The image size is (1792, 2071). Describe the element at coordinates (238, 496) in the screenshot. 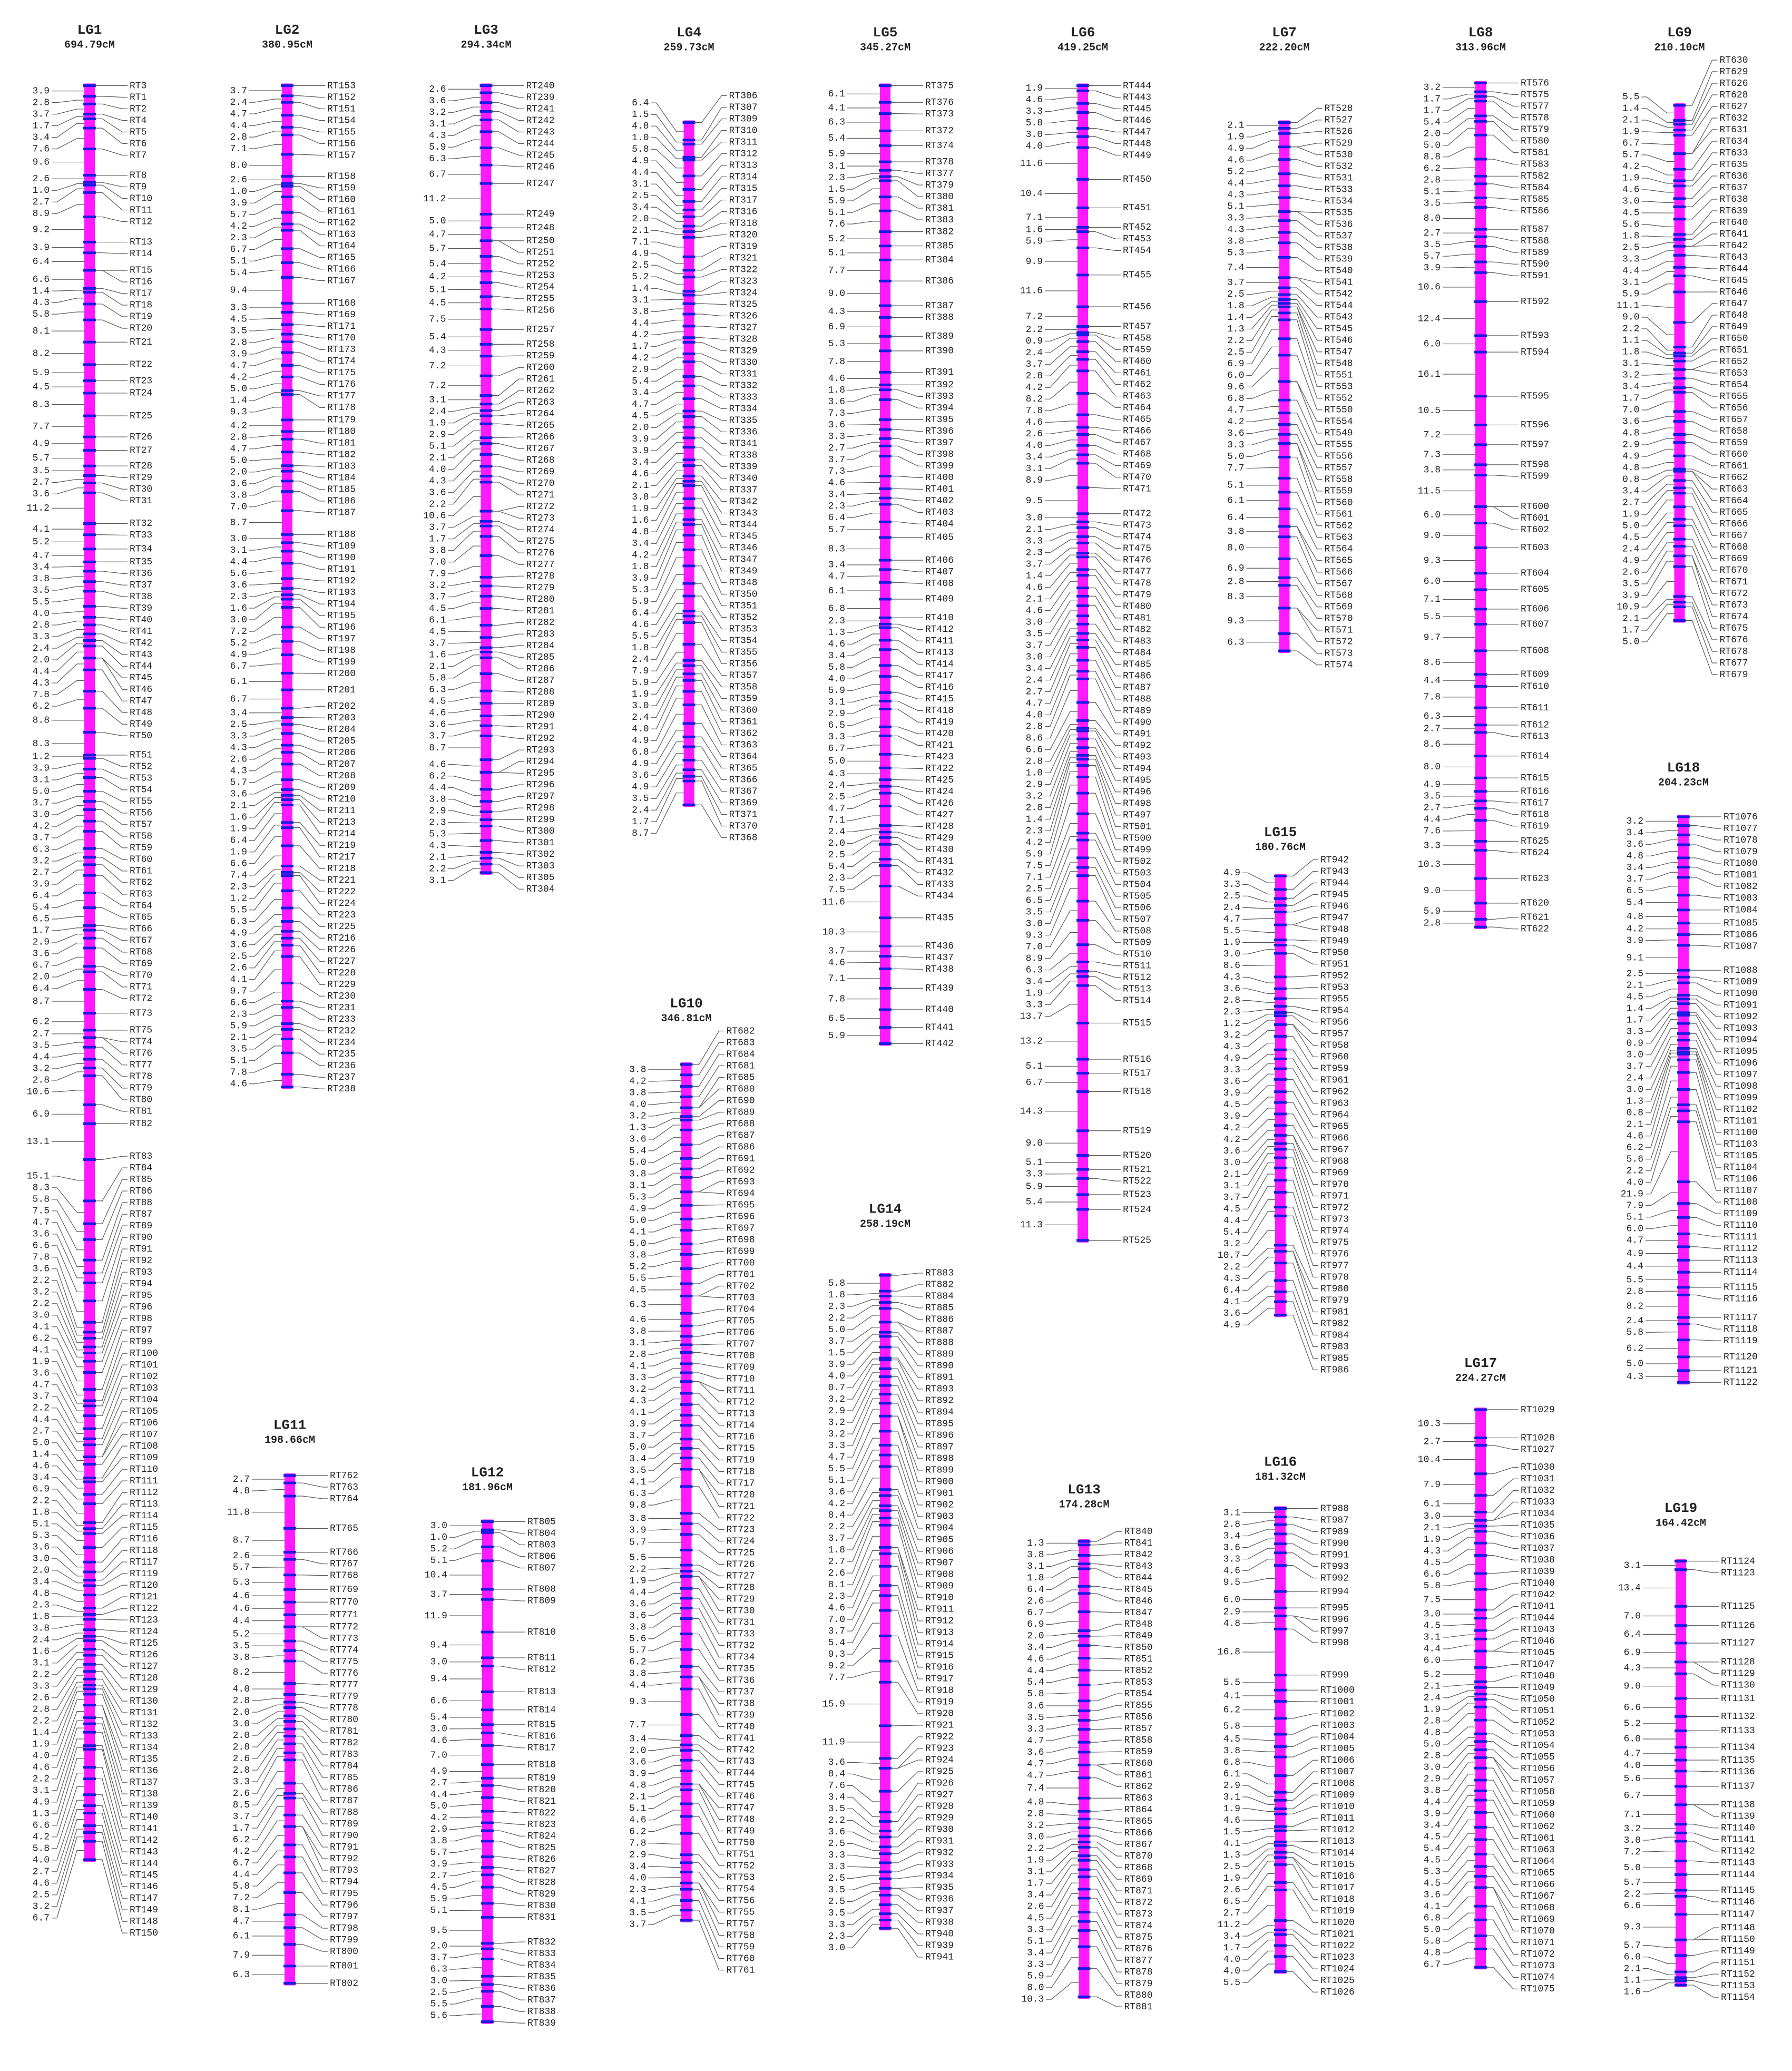

I see `interval-label: 3.8` at that location.